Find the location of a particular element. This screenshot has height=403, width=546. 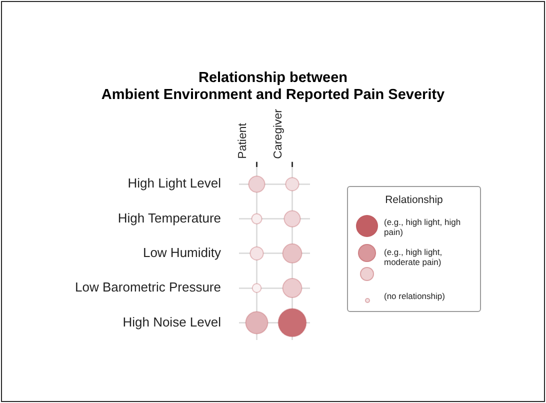

x-tick-label: Caregiver is located at coordinates (278, 133).